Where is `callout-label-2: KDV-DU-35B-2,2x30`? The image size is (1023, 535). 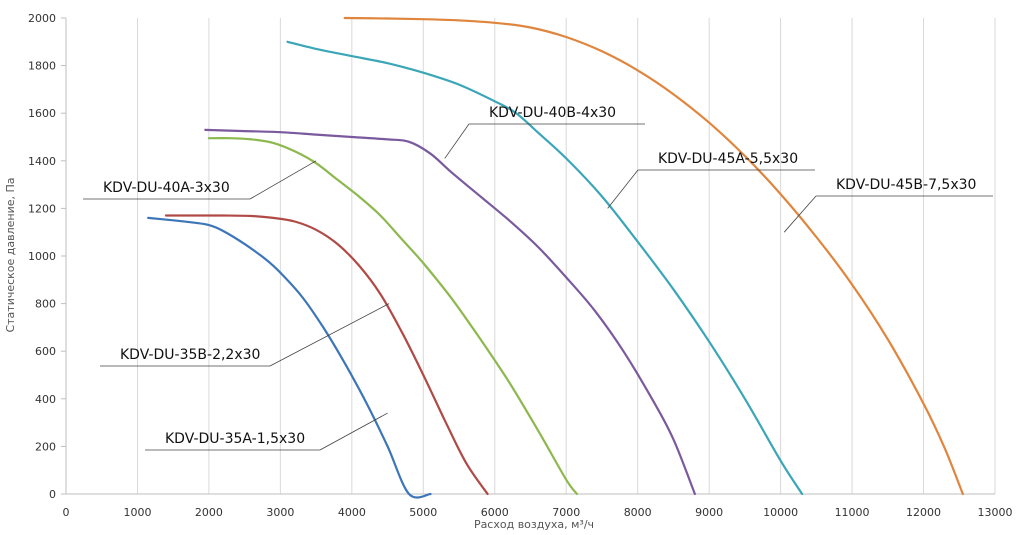 callout-label-2: KDV-DU-35B-2,2x30 is located at coordinates (190, 355).